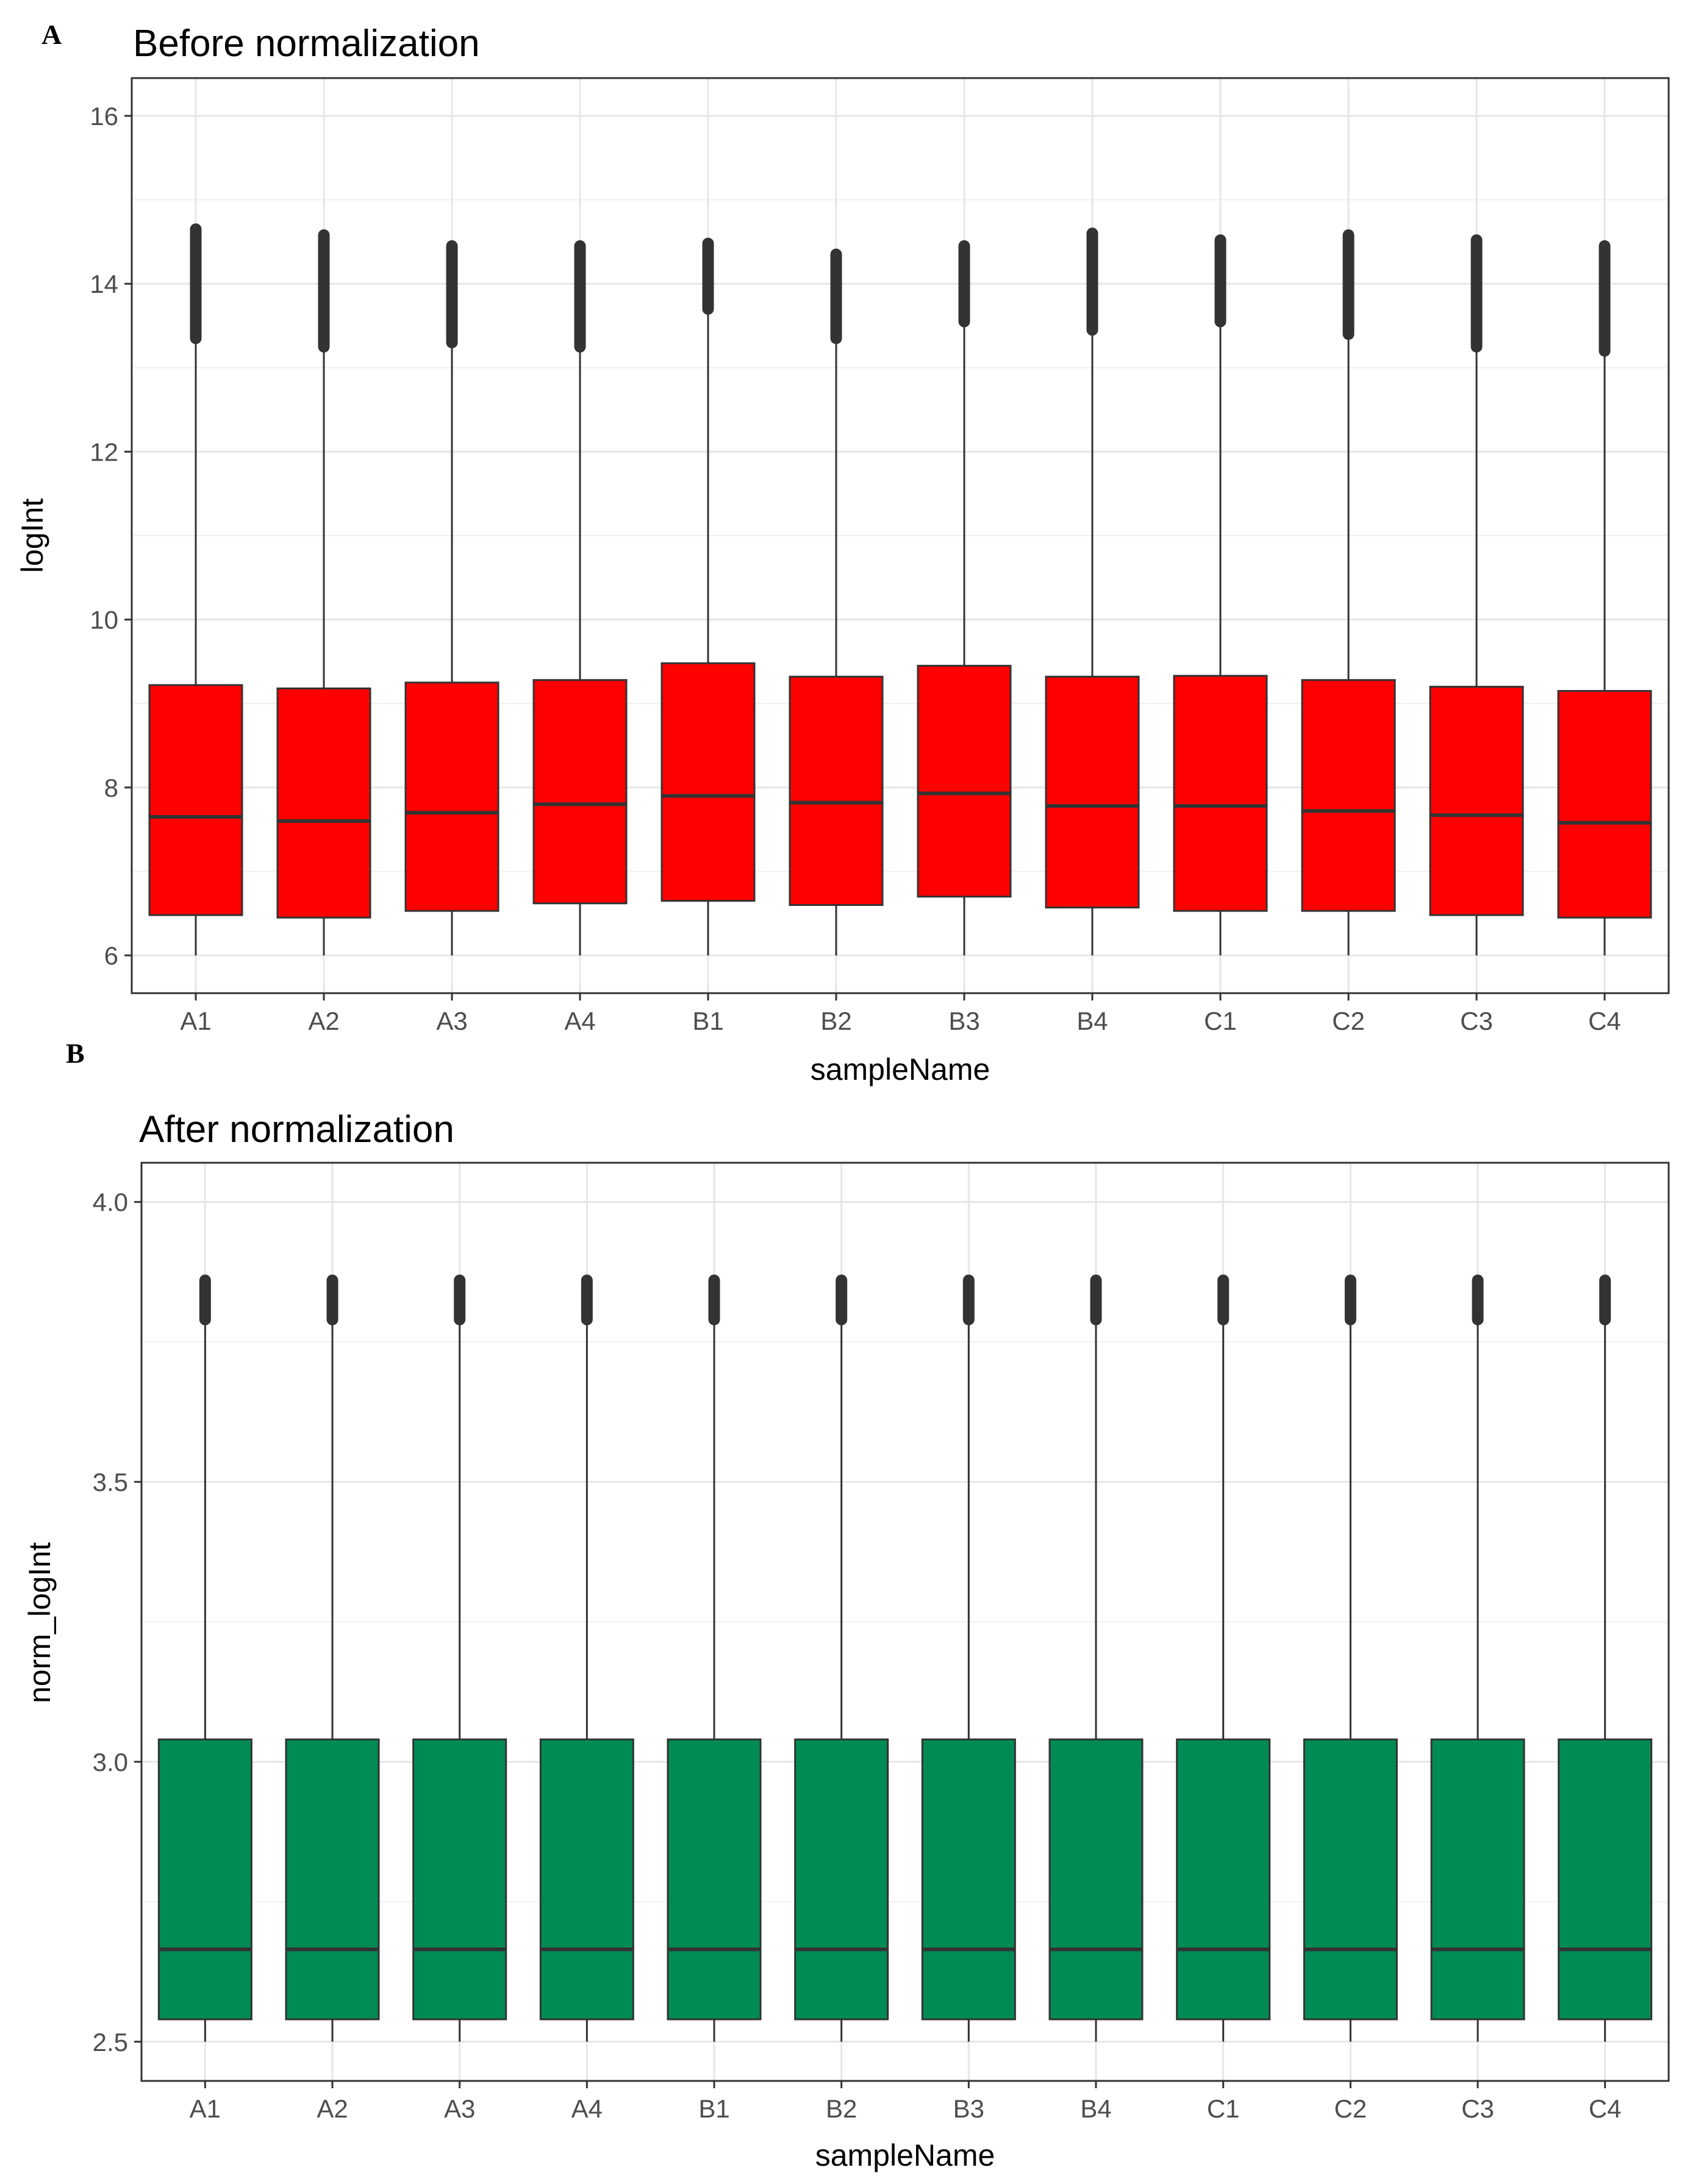 The width and height of the screenshot is (1690, 2184). What do you see at coordinates (900, 1069) in the screenshot?
I see `panel-a-x-axis-title: sampleName` at bounding box center [900, 1069].